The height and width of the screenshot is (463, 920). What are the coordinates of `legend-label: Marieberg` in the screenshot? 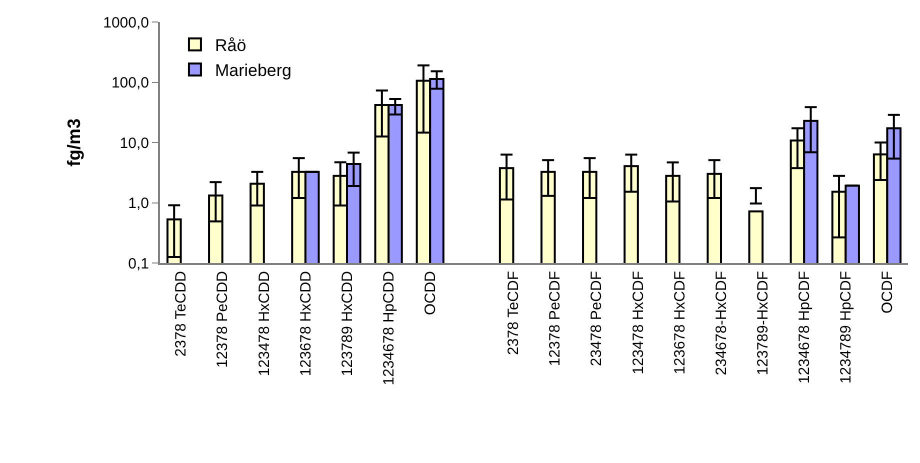 It's located at (253, 70).